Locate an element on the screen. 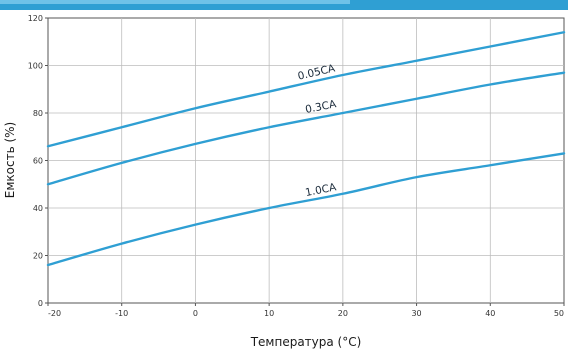  y-tick-label: 20 is located at coordinates (38, 256).